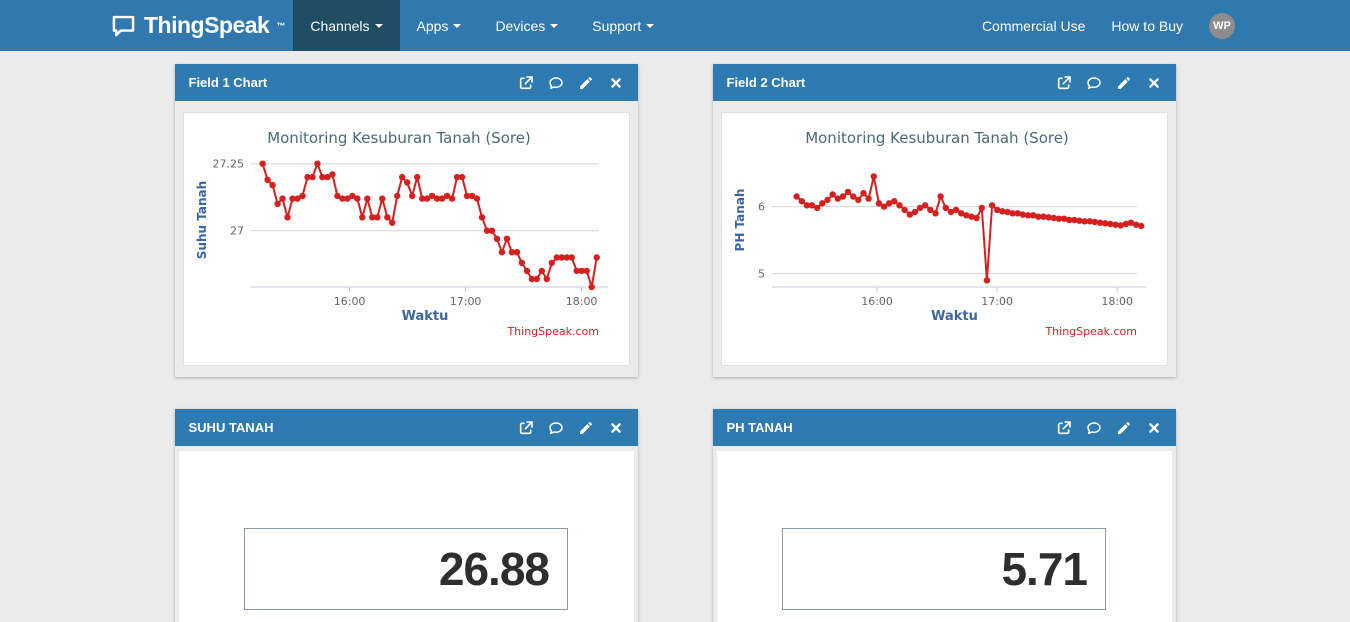  Describe the element at coordinates (1147, 25) in the screenshot. I see `nav-item-how-to-buy: How to Buy` at that location.